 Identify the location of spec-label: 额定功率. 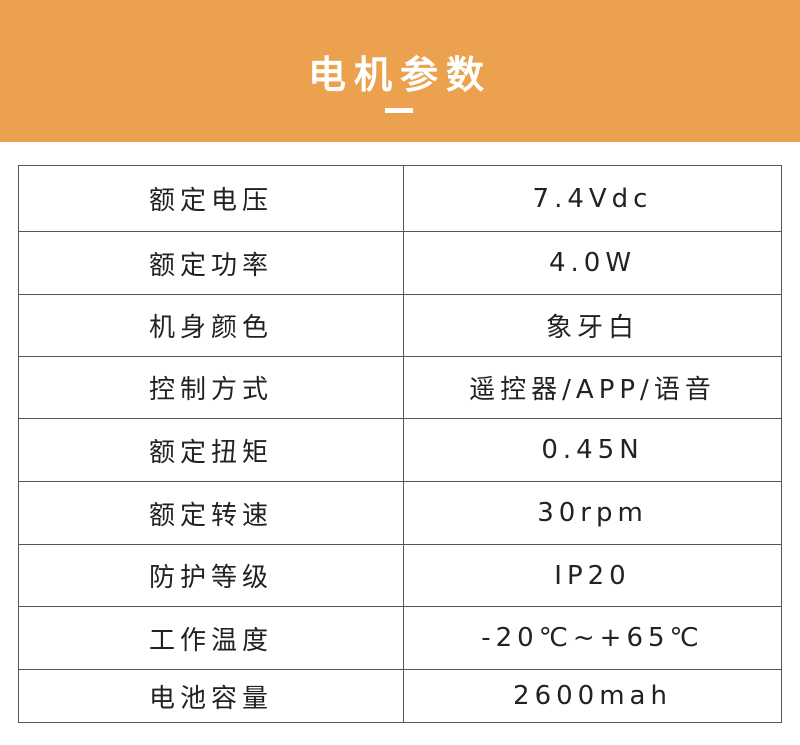
(211, 263).